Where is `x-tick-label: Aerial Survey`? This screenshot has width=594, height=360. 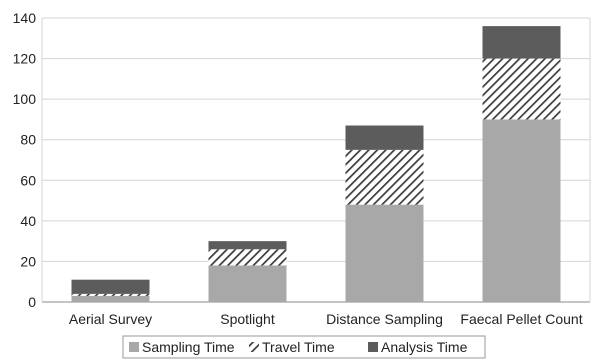
x-tick-label: Aerial Survey is located at coordinates (110, 319).